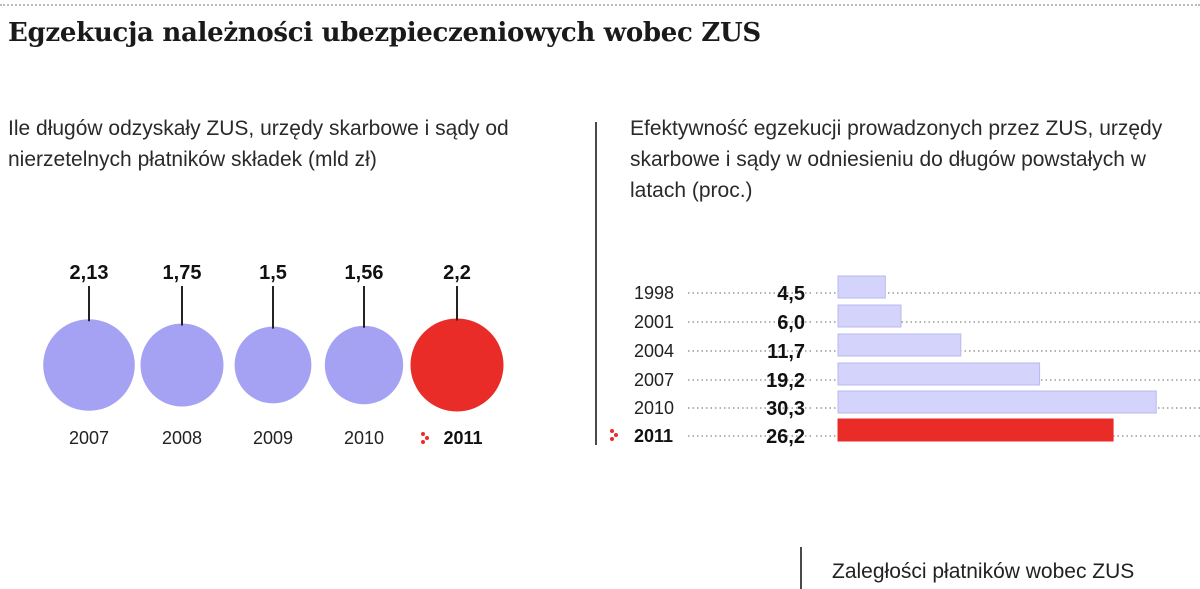 The image size is (1200, 589). Describe the element at coordinates (457, 365) in the screenshot. I see `bubble-2011` at that location.